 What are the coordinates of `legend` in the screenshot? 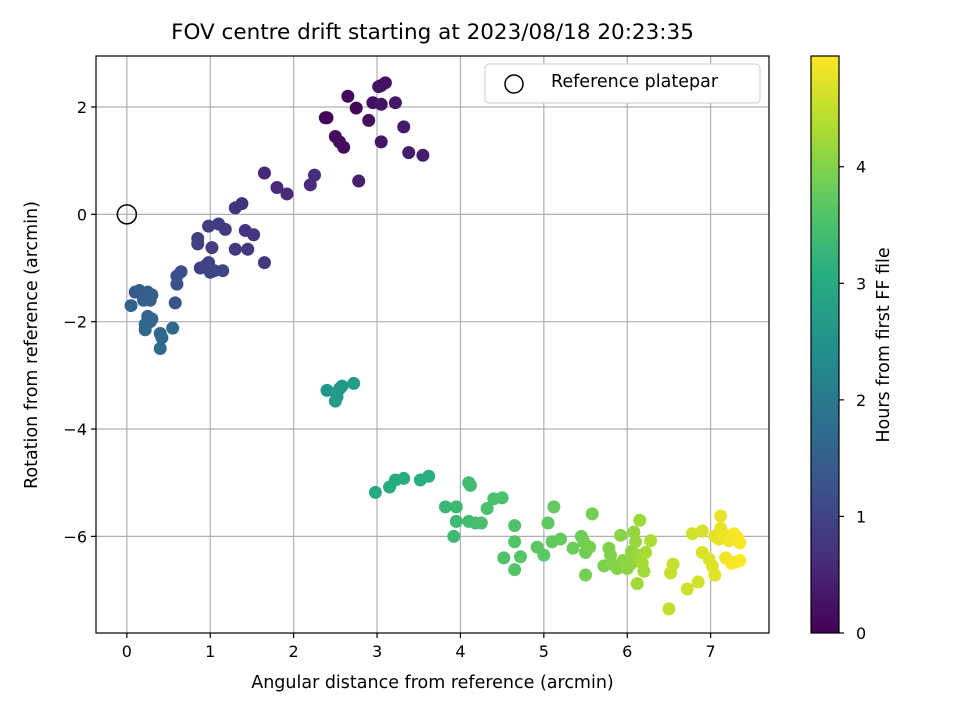 It's located at (622, 83).